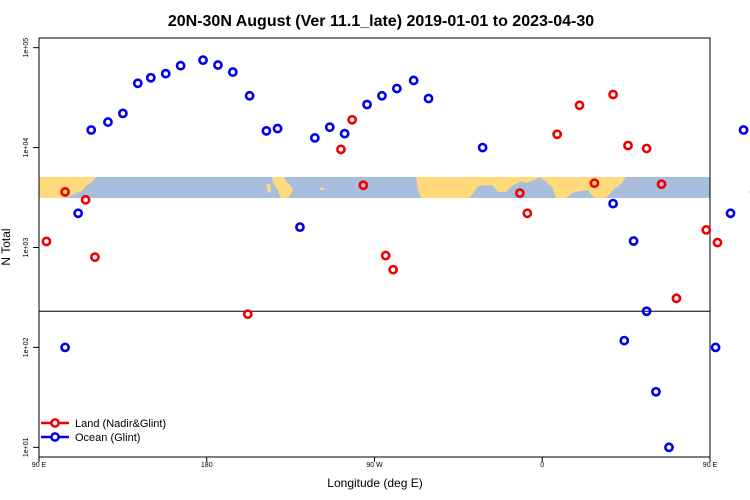  I want to click on x-tick: 90 W, so click(374, 463).